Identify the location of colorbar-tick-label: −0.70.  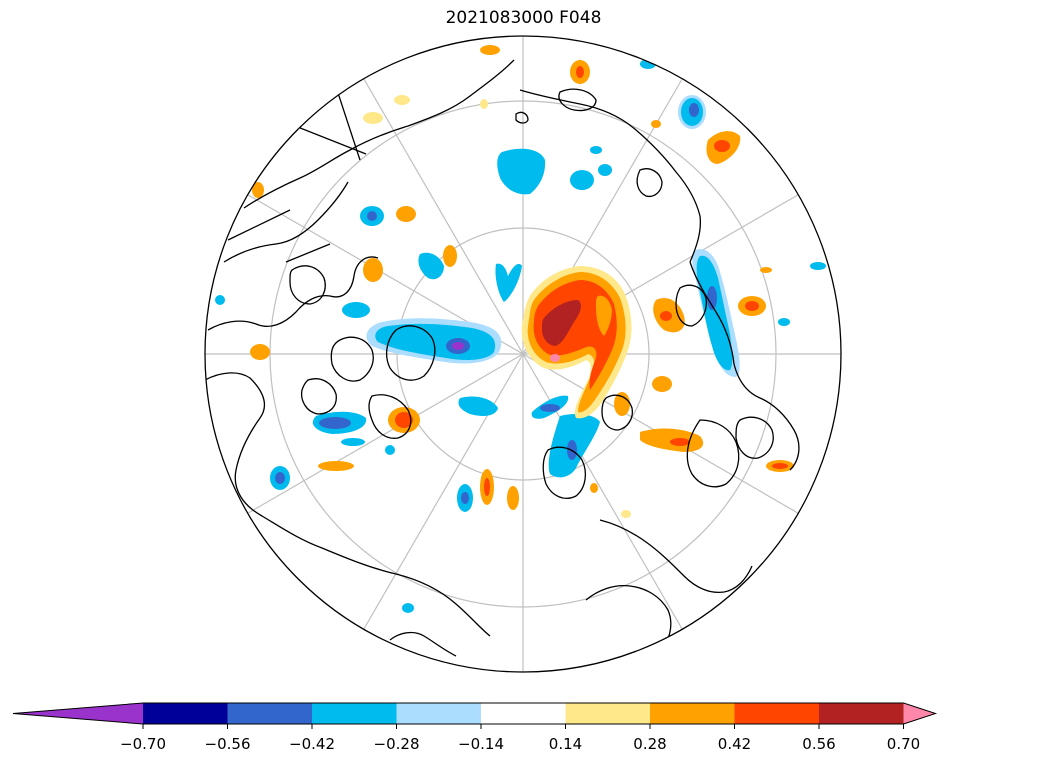
(143, 744).